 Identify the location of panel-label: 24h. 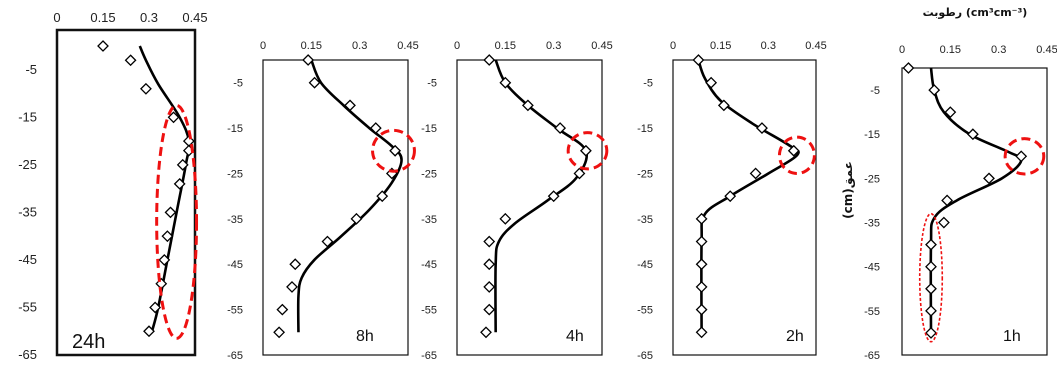
(88, 342).